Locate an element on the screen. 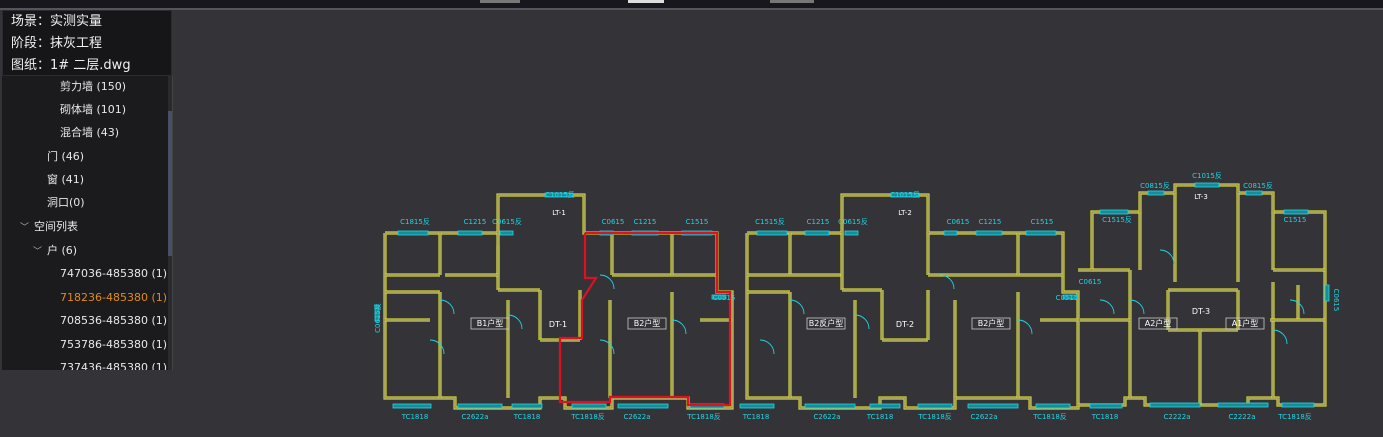 The height and width of the screenshot is (437, 1383). tree-item-opening: 洞口(0) is located at coordinates (66, 202).